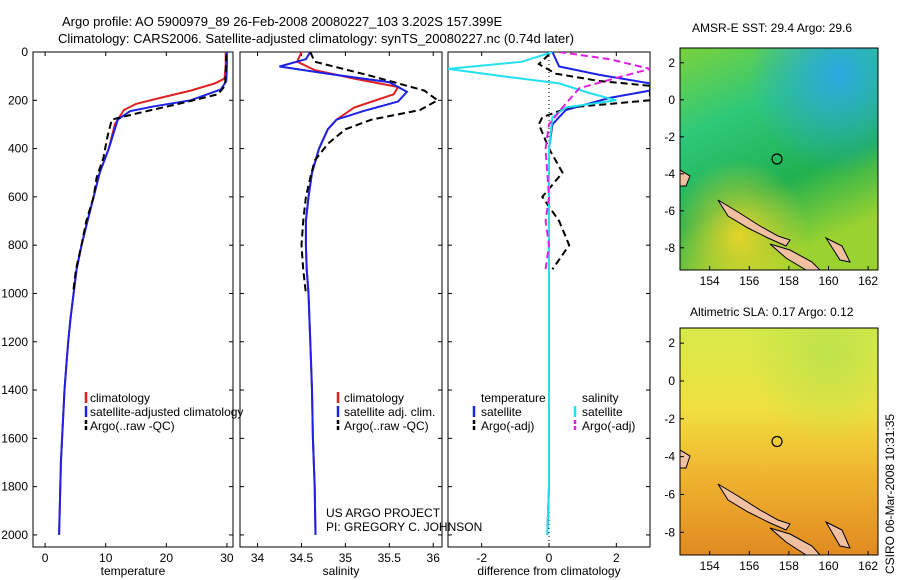 This screenshot has height=580, width=900. I want to click on sst-map-axes: 154 156 158 160 162 -8 -6 -4 -2 0 2, so click(771, 167).